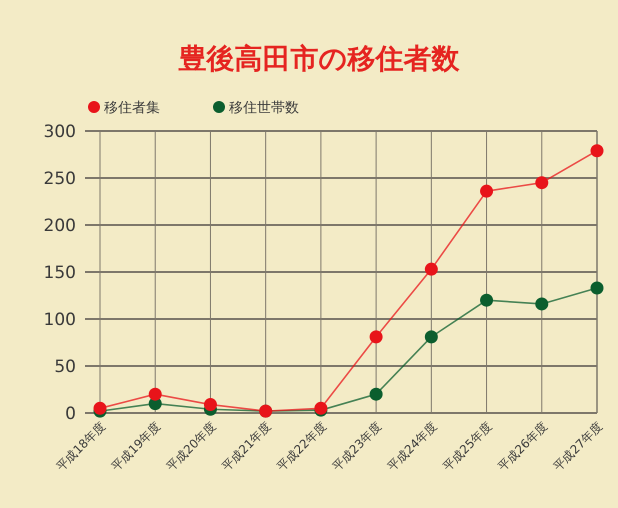 The width and height of the screenshot is (618, 508). I want to click on x-tick-label: 平成22年度, so click(302, 446).